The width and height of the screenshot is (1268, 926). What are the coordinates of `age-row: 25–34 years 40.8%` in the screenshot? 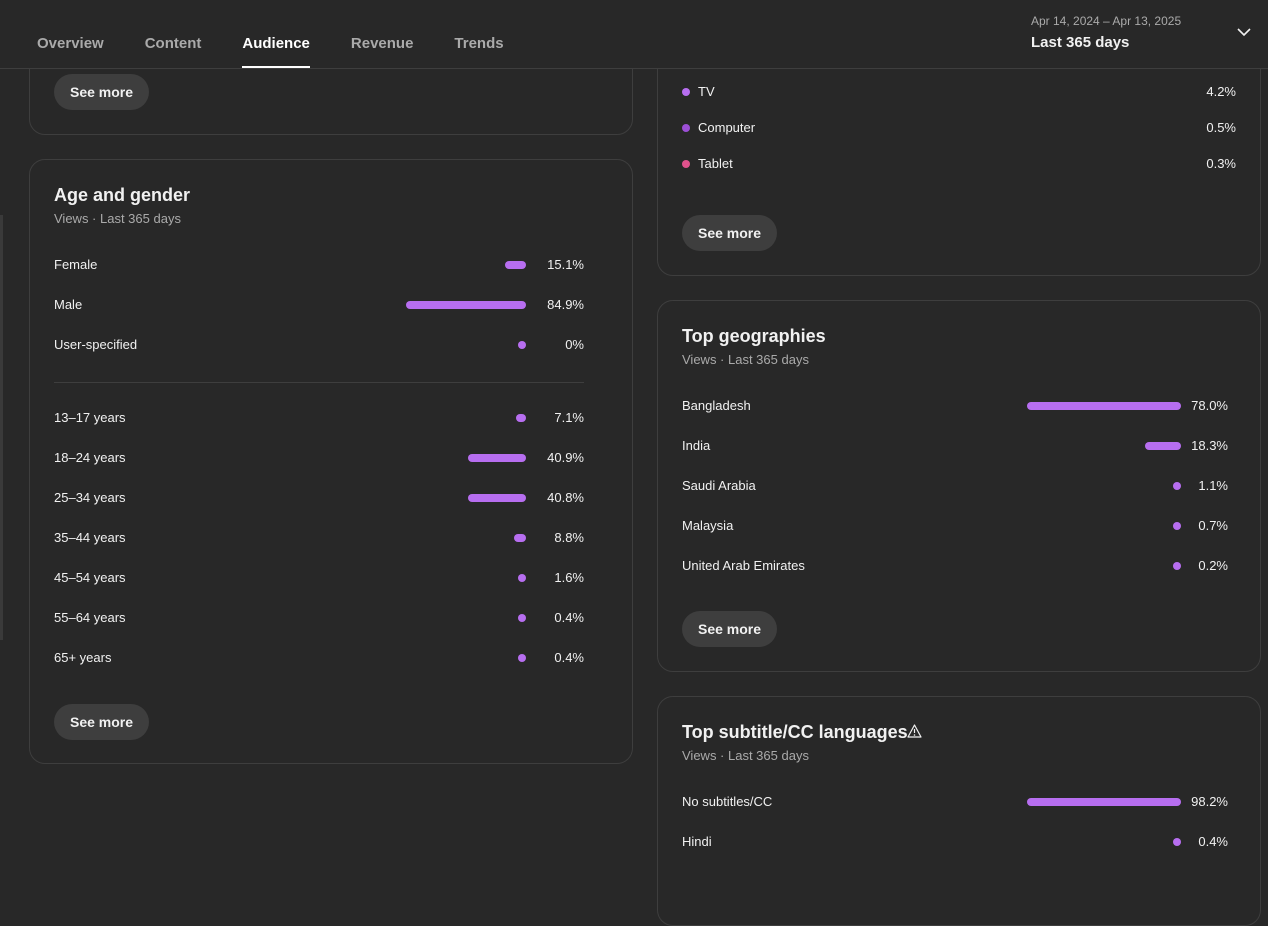 It's located at (319, 498).